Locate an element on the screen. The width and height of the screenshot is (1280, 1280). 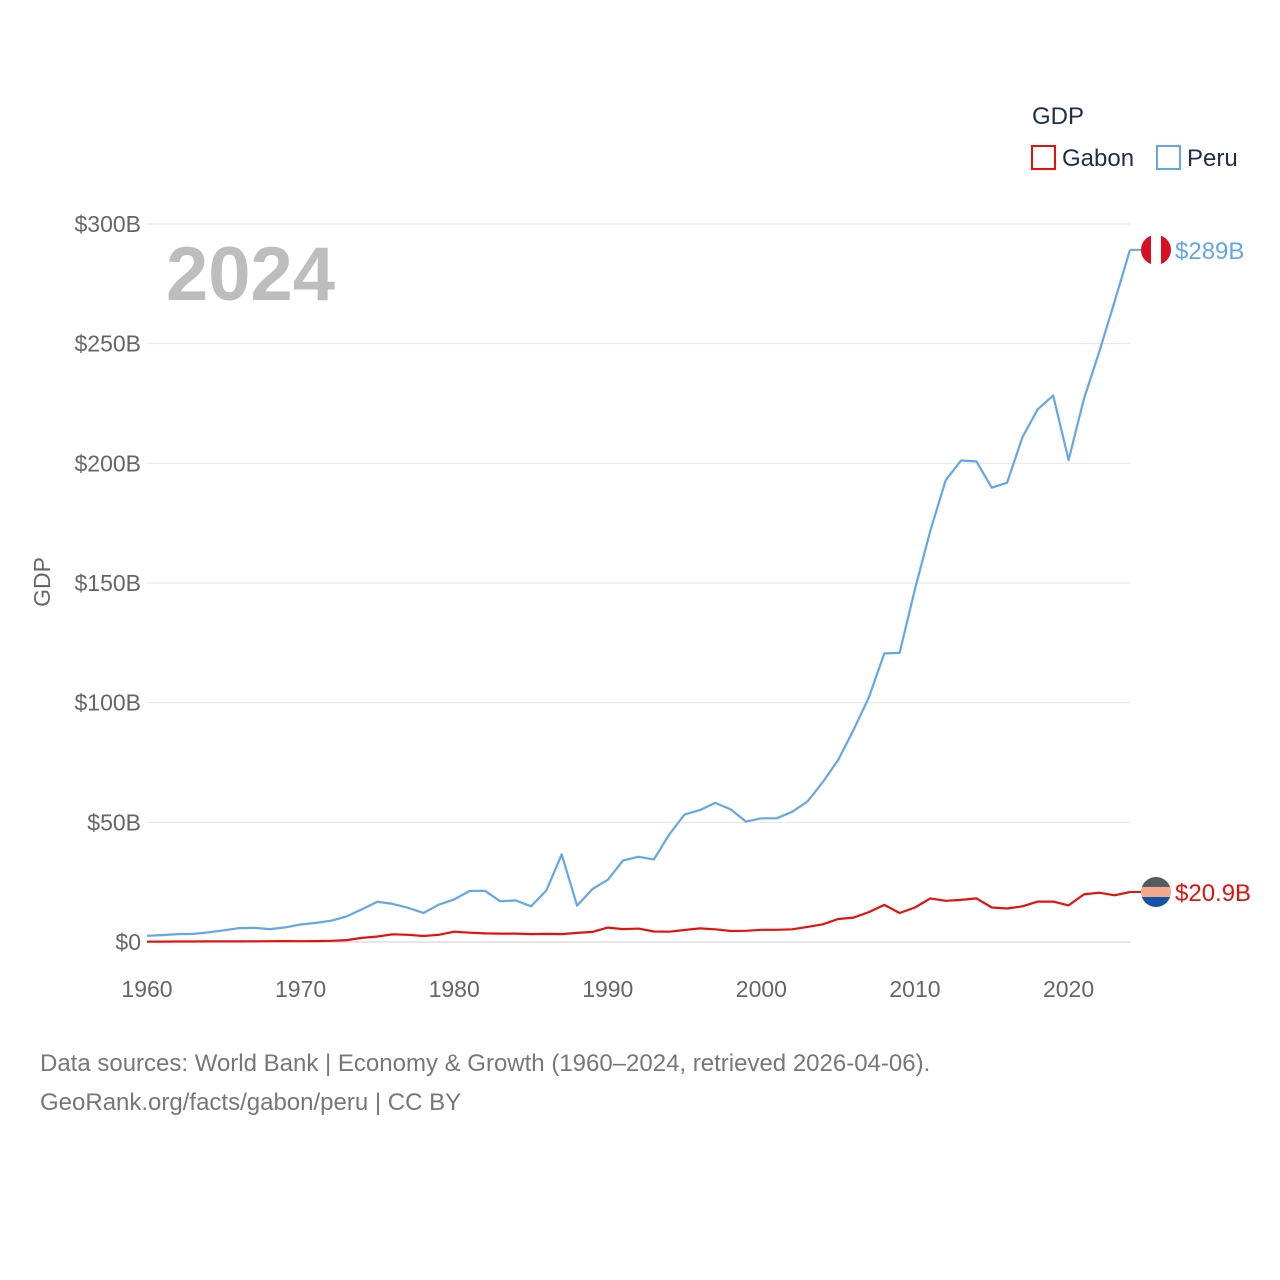
y-tick-label: $150B is located at coordinates (107, 583).